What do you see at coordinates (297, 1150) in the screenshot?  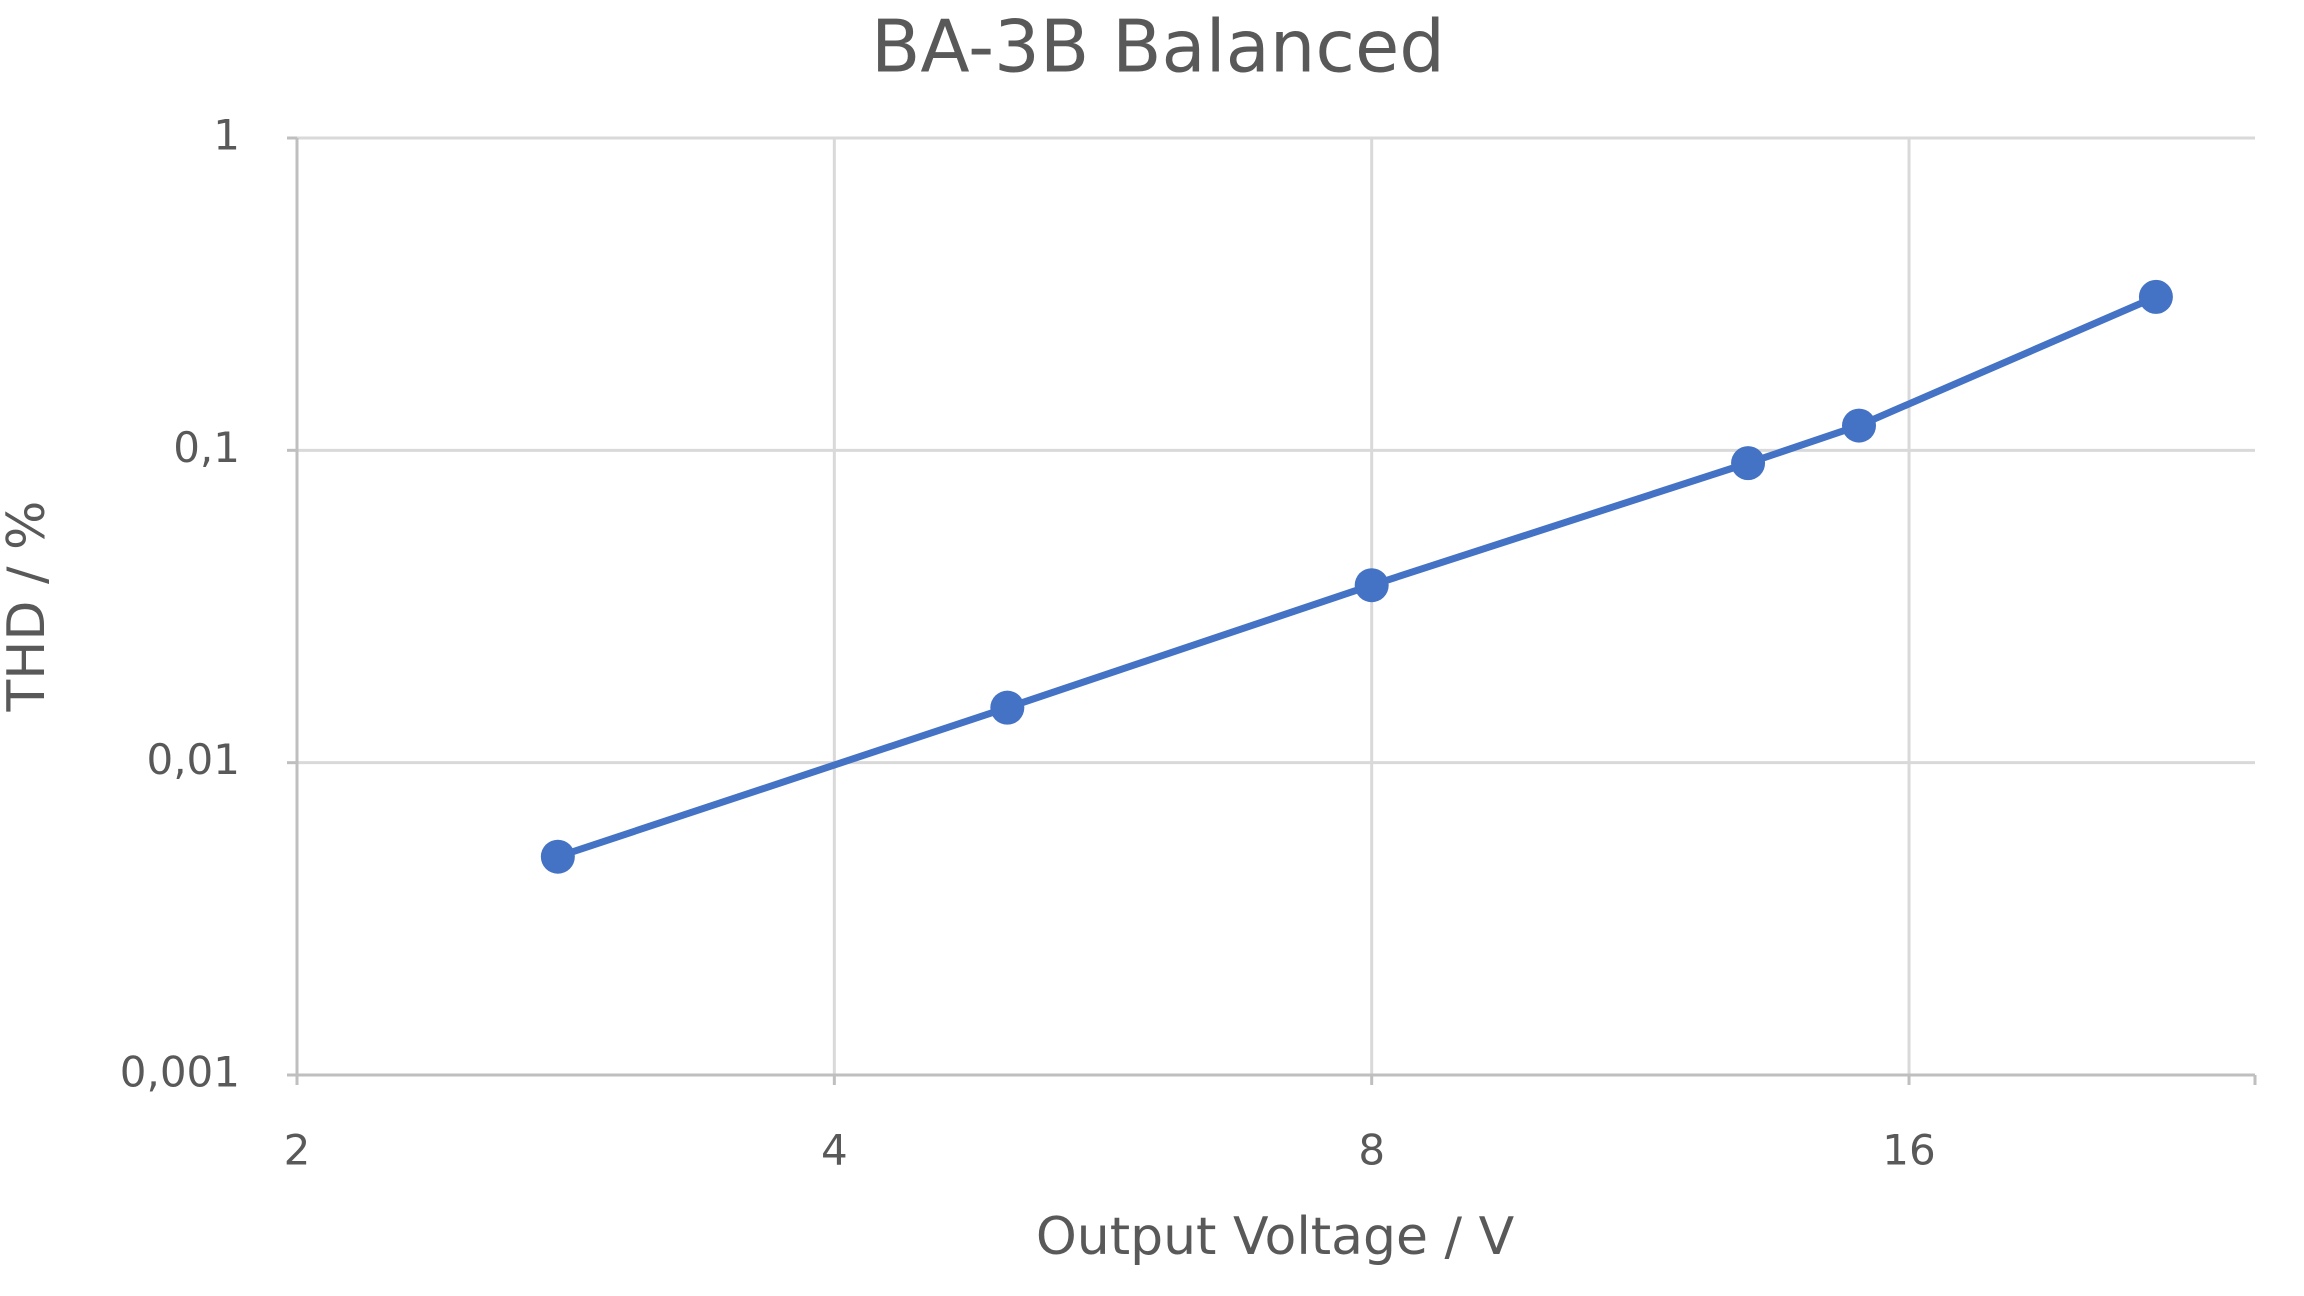 I see `x-tick-label: 2` at bounding box center [297, 1150].